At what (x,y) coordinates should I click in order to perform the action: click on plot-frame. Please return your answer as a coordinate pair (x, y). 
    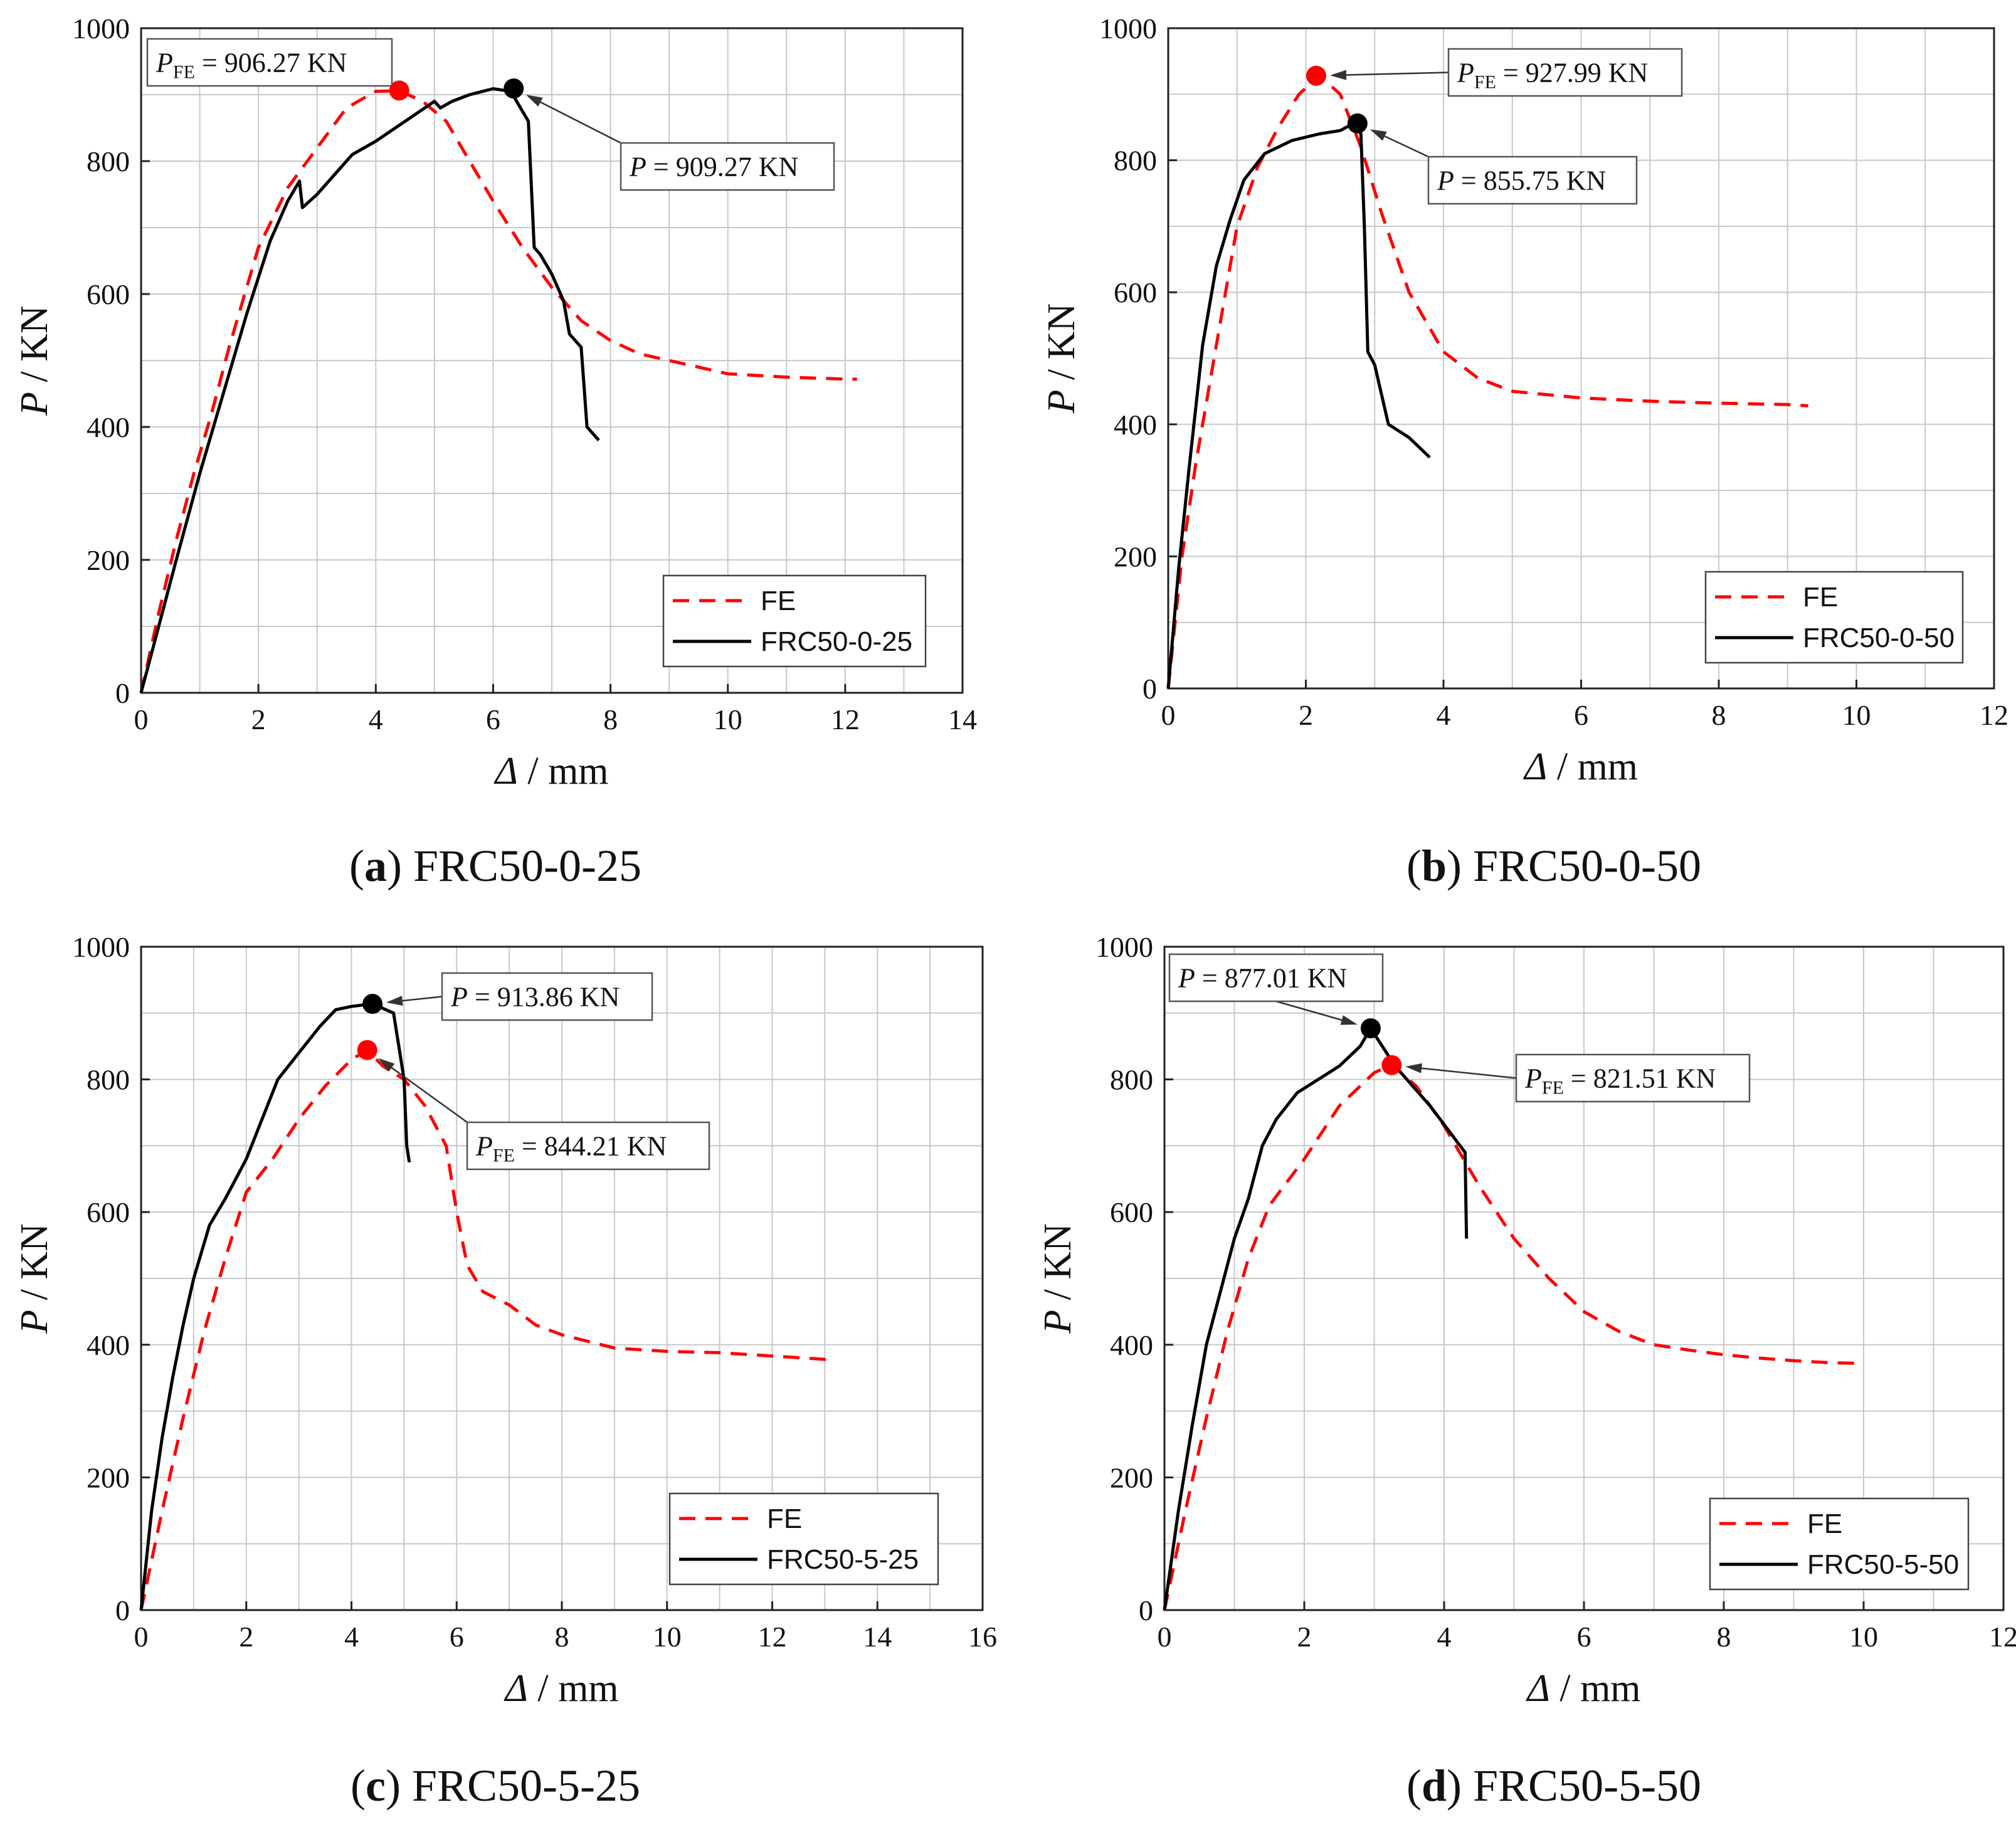
    Looking at the image, I should click on (552, 360).